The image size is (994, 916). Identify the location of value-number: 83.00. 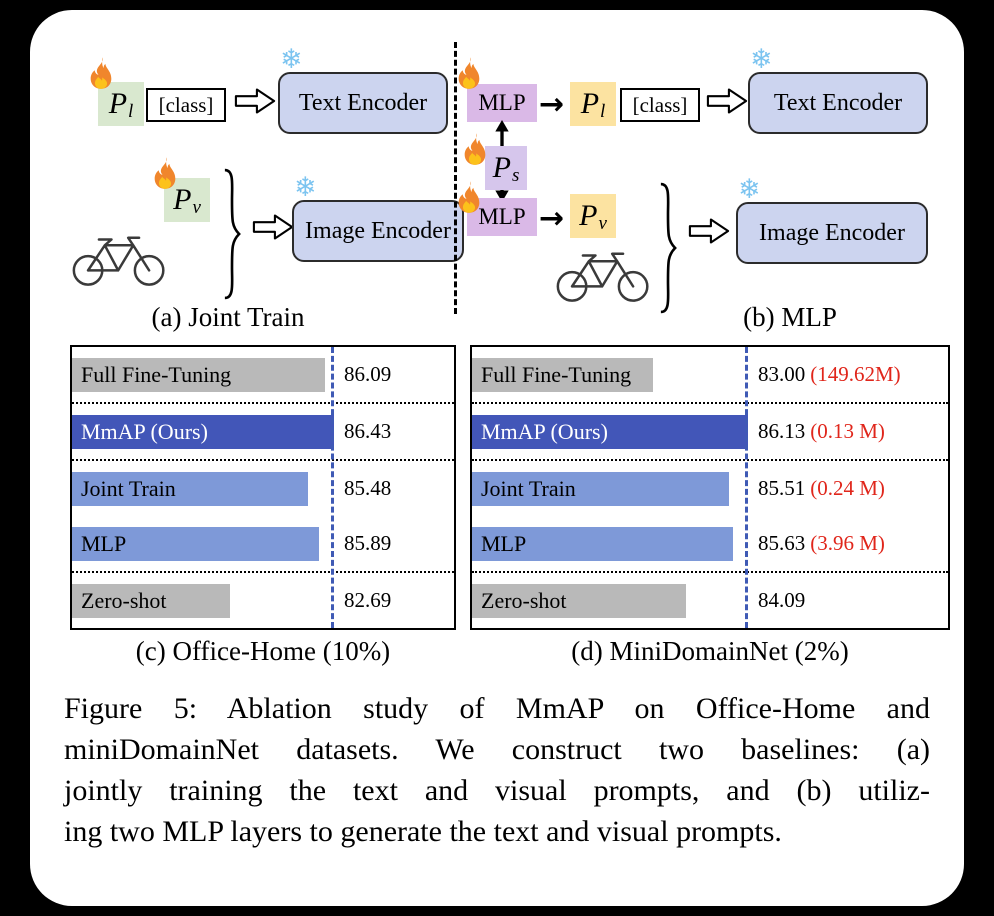
(782, 374).